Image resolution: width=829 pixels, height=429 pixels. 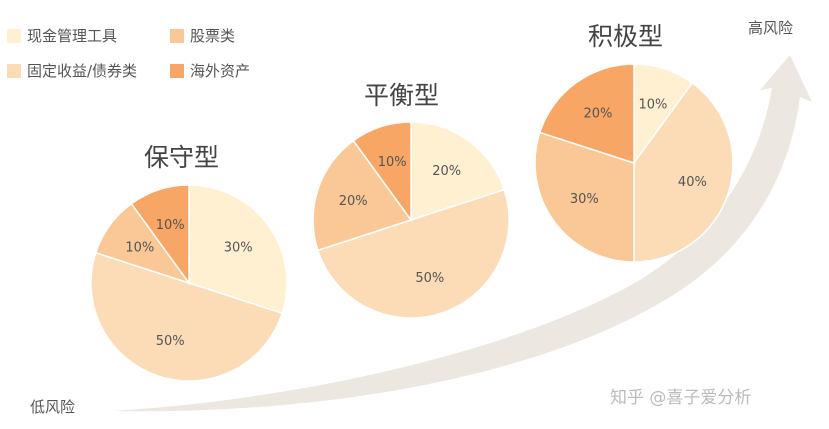 What do you see at coordinates (597, 113) in the screenshot?
I see `pie-aggressive-label-overseas: 20%` at bounding box center [597, 113].